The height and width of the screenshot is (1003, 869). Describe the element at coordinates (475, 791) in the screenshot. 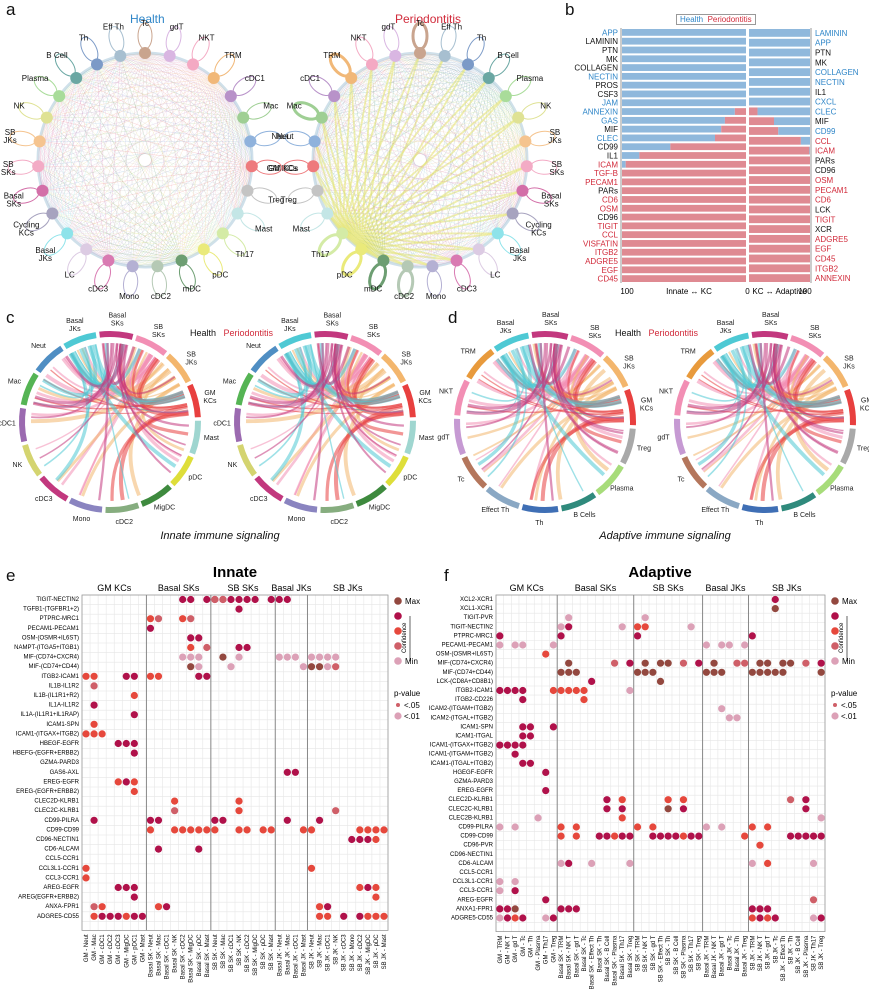

I see `row-label: EREG-EGFR` at that location.